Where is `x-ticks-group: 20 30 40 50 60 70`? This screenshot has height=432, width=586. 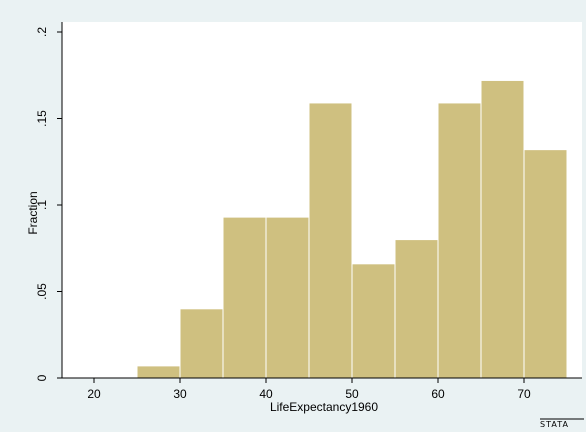 x-ticks-group: 20 30 40 50 60 70 is located at coordinates (309, 389).